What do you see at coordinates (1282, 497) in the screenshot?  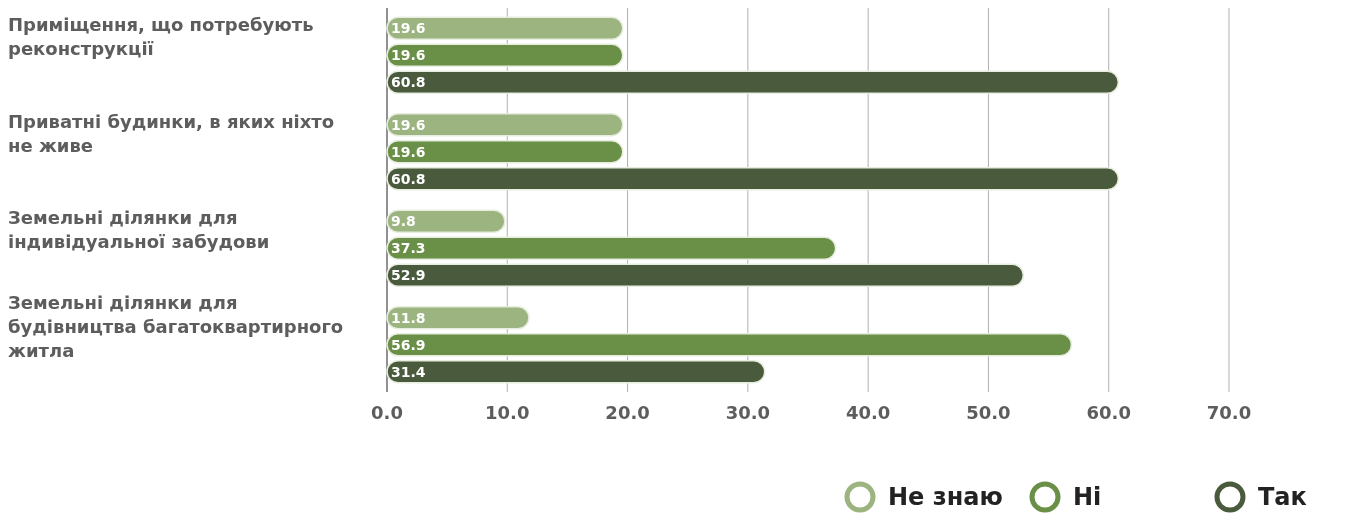 I see `legend-label: Так` at bounding box center [1282, 497].